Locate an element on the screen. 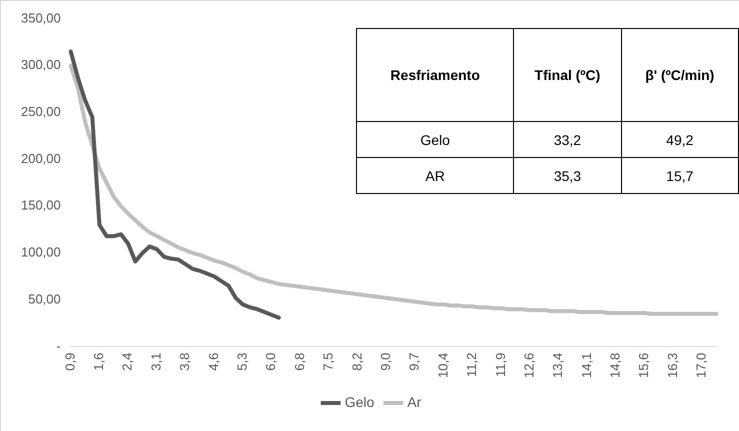  y-tick-label: 200,00 is located at coordinates (40, 158).